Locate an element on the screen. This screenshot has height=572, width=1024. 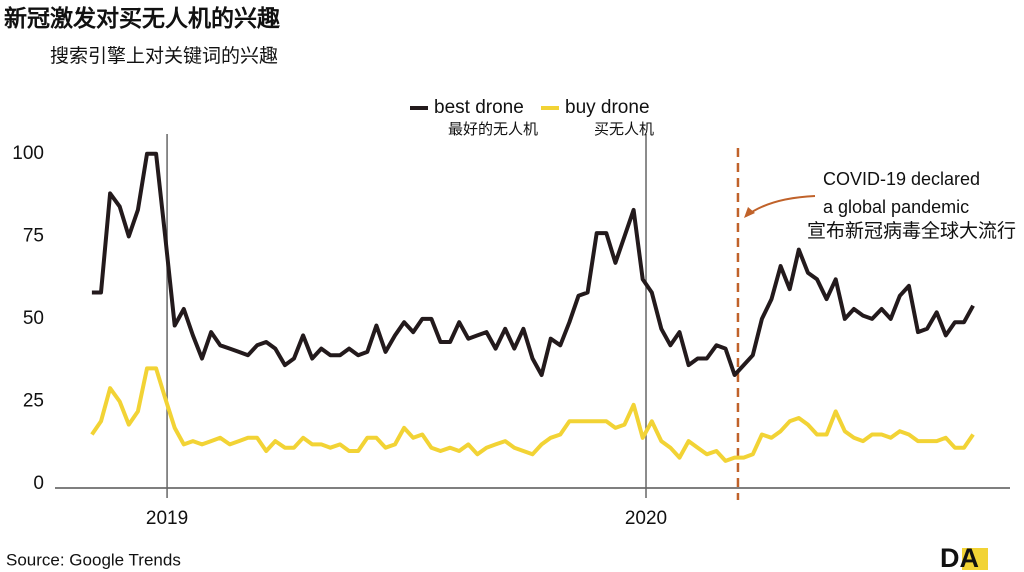
chart-subtitle: 搜索引擎上对关键词的兴趣 is located at coordinates (164, 56).